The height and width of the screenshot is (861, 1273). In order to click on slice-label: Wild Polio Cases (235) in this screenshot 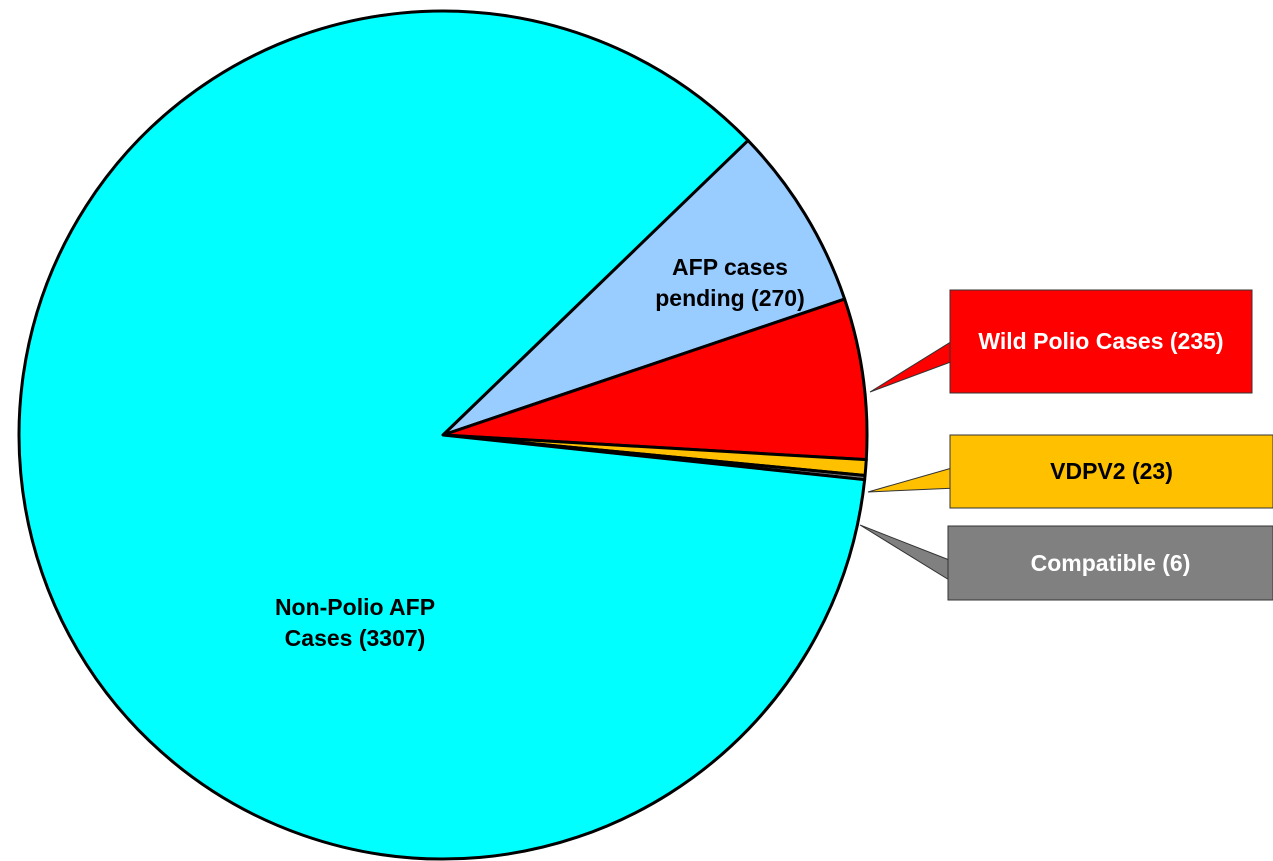, I will do `click(1101, 341)`.